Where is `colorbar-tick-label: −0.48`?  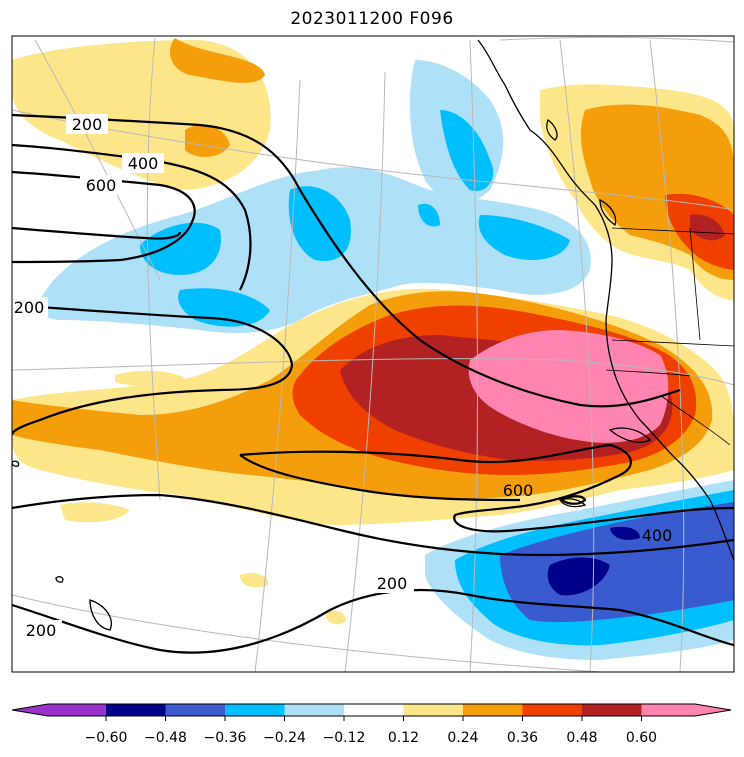 colorbar-tick-label: −0.48 is located at coordinates (165, 738).